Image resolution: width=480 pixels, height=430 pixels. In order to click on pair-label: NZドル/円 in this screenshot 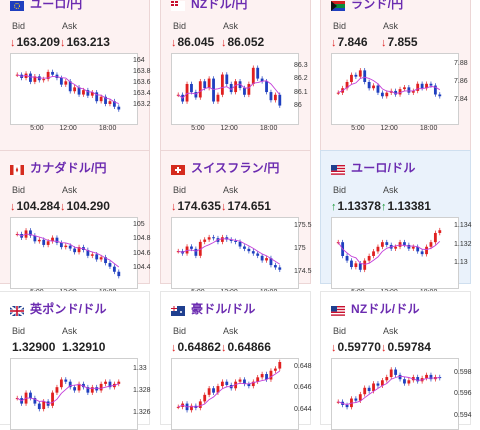, I will do `click(219, 5)`.